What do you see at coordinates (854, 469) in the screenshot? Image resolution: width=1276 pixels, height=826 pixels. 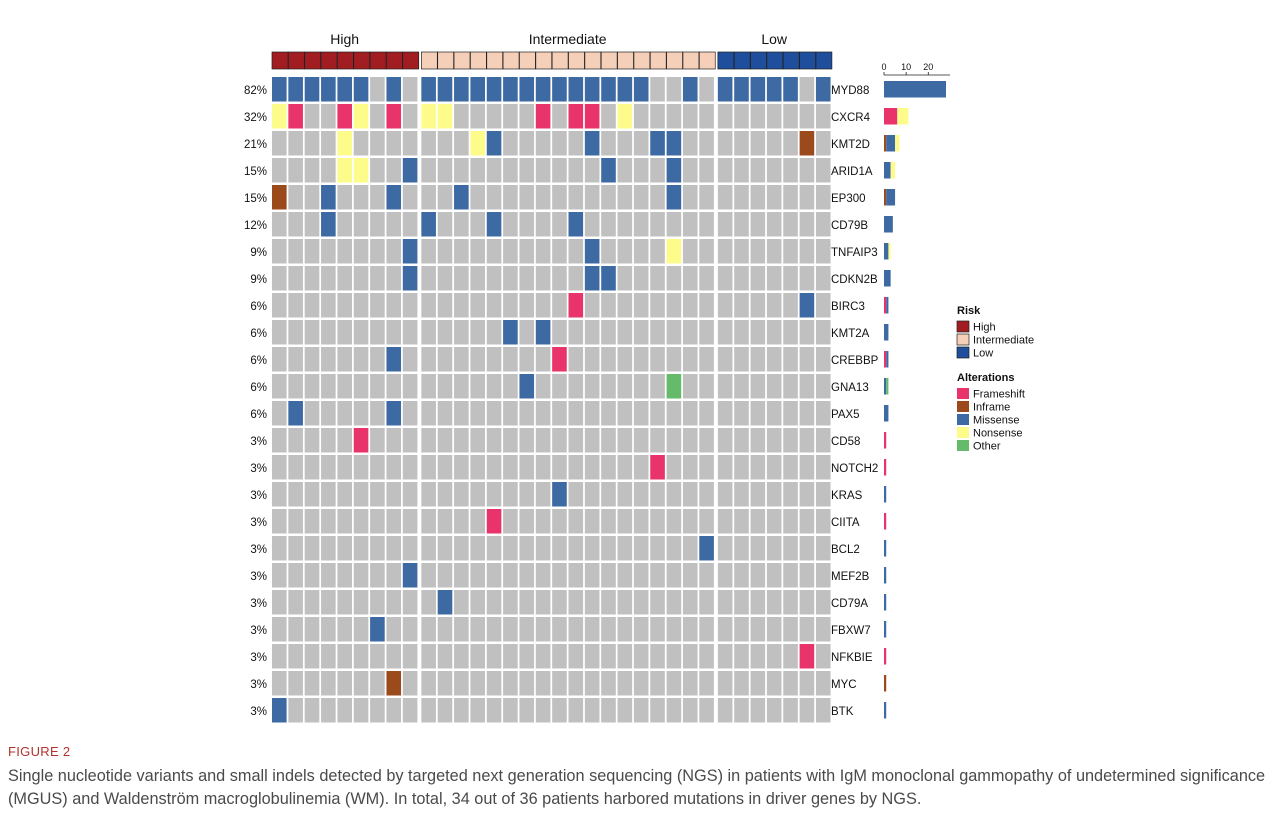 I see `gene-name-label: NOTCH2` at bounding box center [854, 469].